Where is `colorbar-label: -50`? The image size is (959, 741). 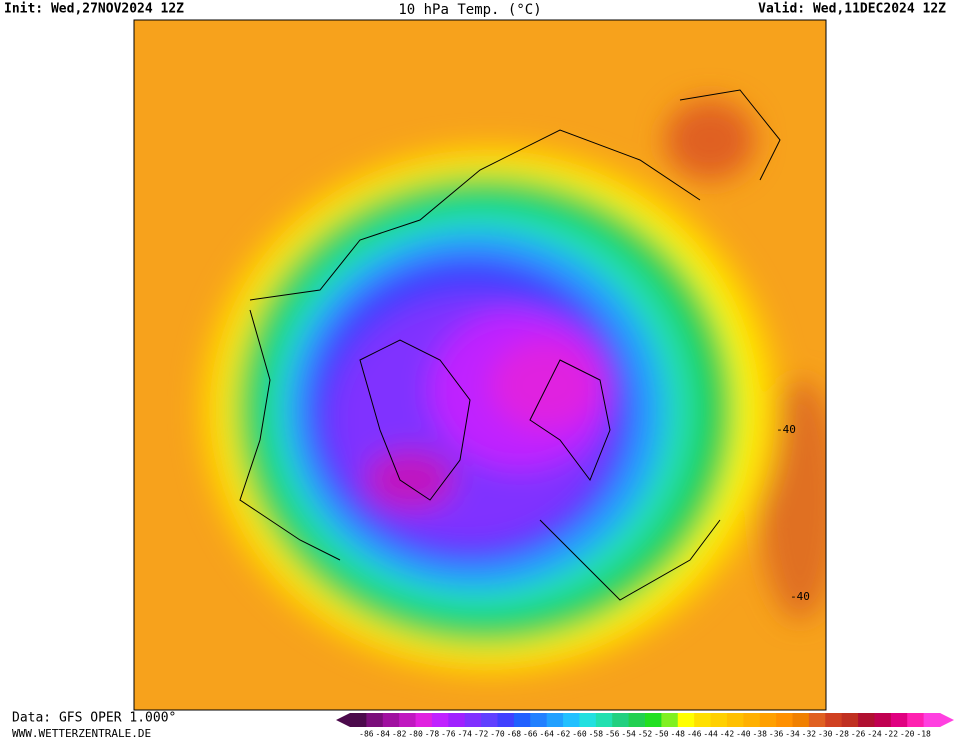 colorbar-label: -50 is located at coordinates (661, 734).